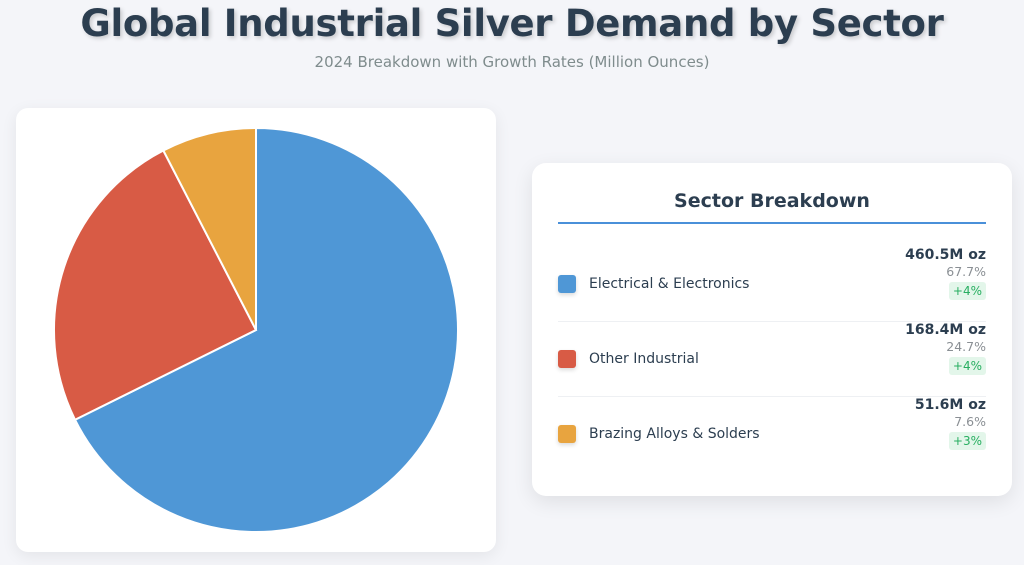 Image resolution: width=1024 pixels, height=565 pixels. I want to click on legend-values: 168.4M oz 24.7% +4%, so click(945, 348).